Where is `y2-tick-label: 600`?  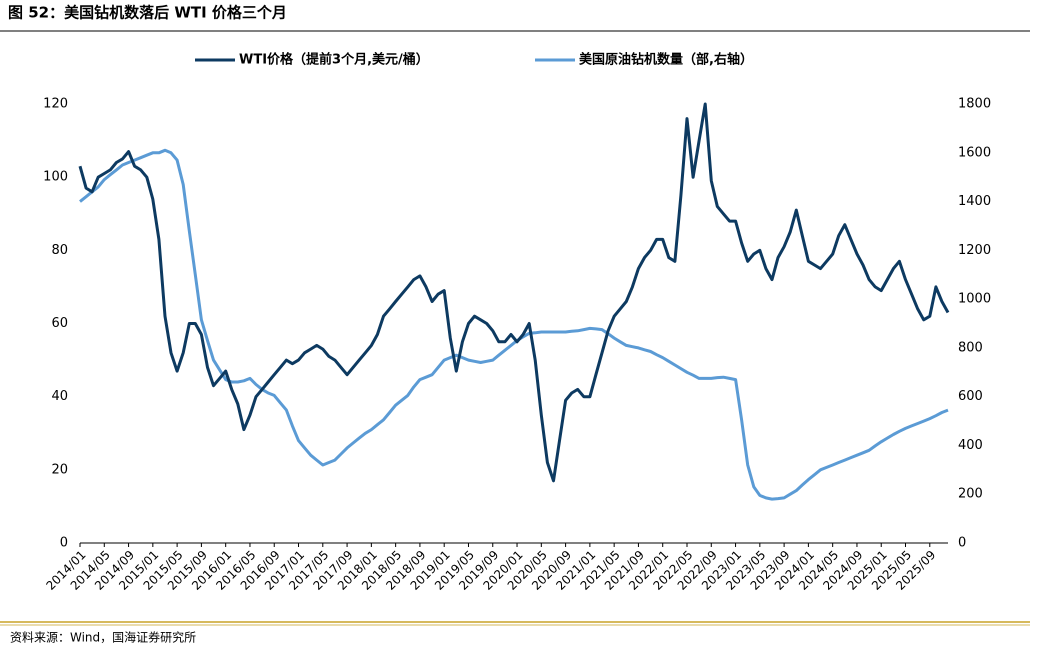 y2-tick-label: 600 is located at coordinates (970, 396).